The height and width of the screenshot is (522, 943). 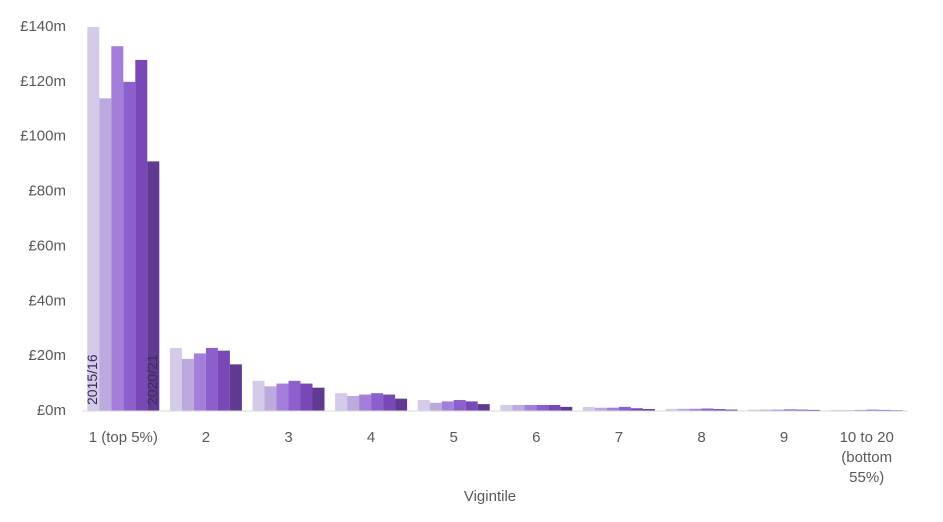 What do you see at coordinates (92, 379) in the screenshot?
I see `series-label: 2015/16` at bounding box center [92, 379].